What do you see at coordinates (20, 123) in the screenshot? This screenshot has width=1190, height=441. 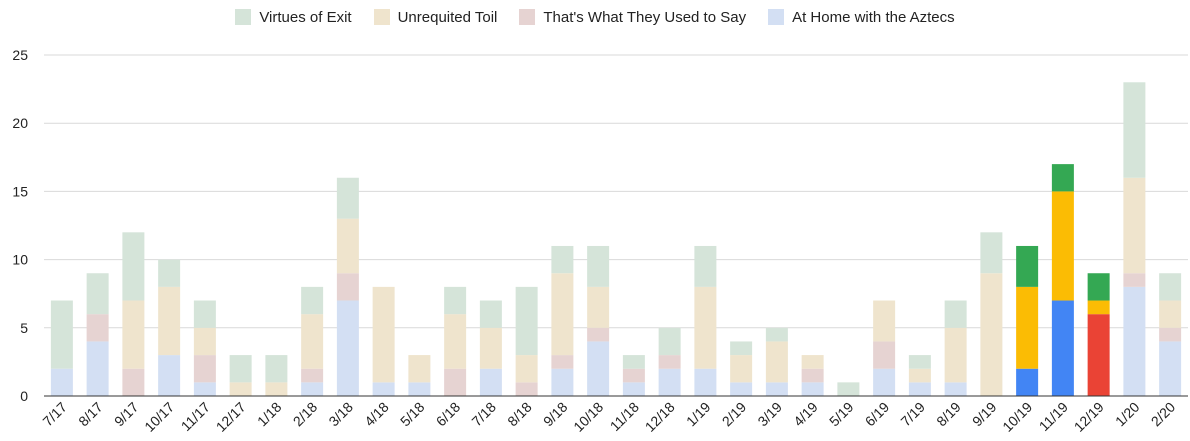 I see `y-tick-label: 20` at bounding box center [20, 123].